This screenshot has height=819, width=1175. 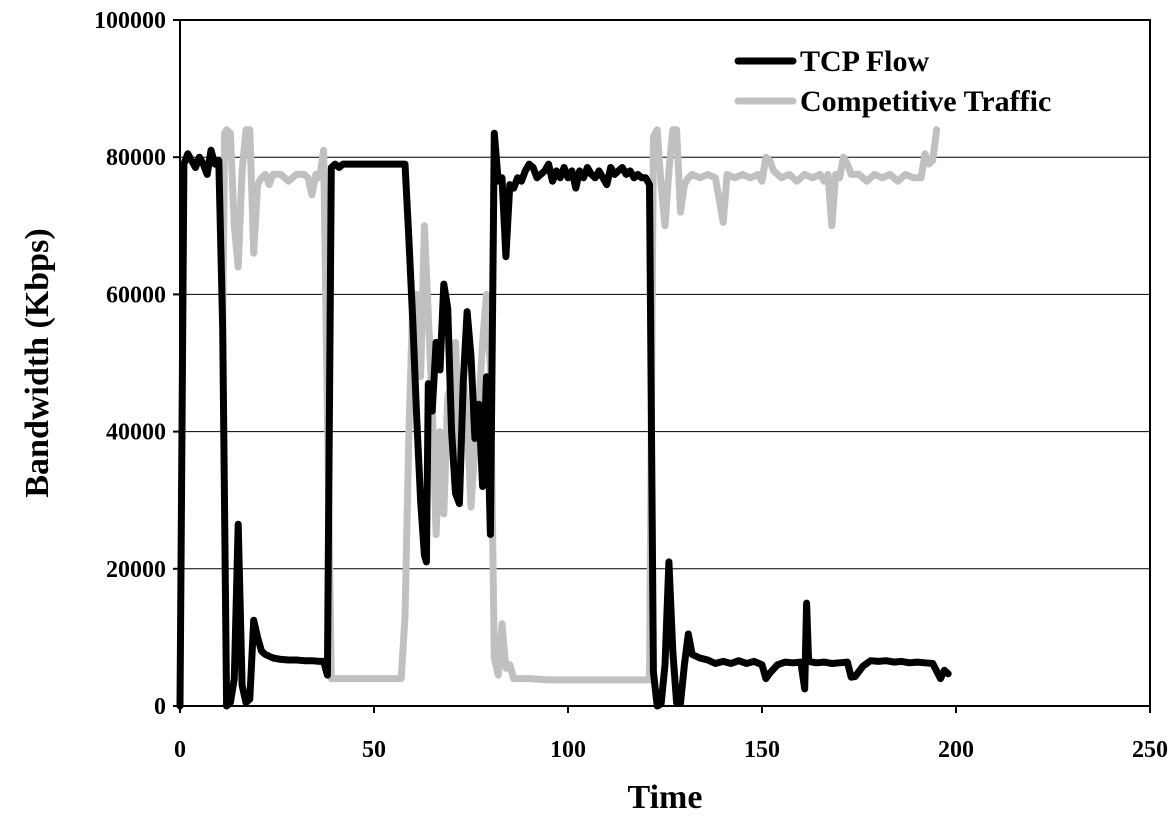 I want to click on y-axis-ticks: 0 20000 40000 60000 80000 100000, so click(x=137, y=364).